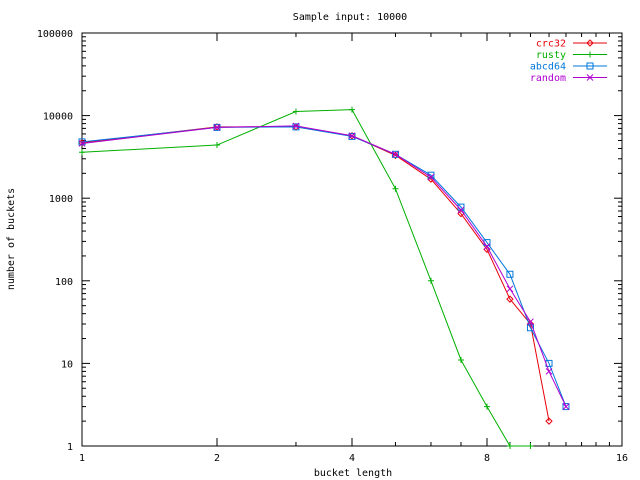 This screenshot has width=640, height=480. I want to click on x-tick-label: 2, so click(217, 458).